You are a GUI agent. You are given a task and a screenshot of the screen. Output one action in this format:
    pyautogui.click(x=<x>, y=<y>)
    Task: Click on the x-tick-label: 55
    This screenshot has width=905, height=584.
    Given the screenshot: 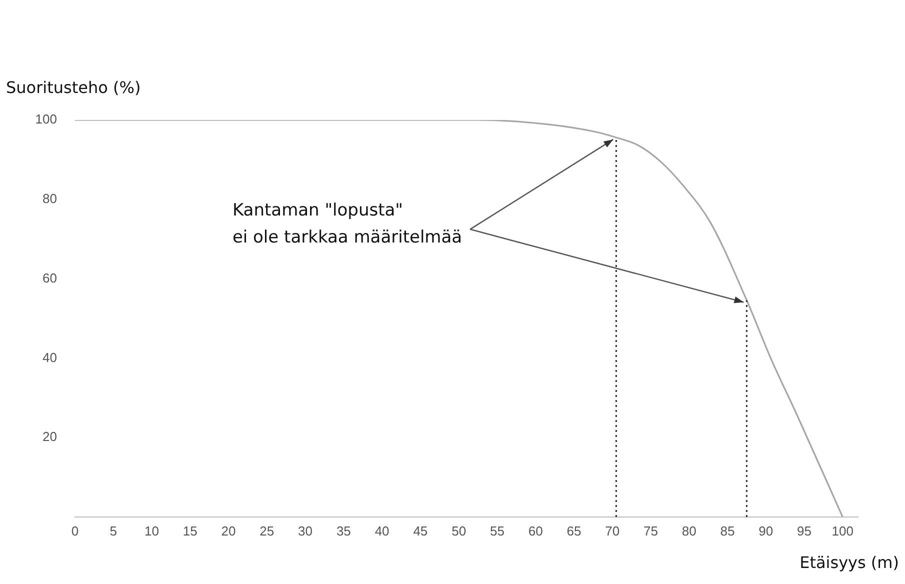 What is the action you would take?
    pyautogui.click(x=497, y=530)
    